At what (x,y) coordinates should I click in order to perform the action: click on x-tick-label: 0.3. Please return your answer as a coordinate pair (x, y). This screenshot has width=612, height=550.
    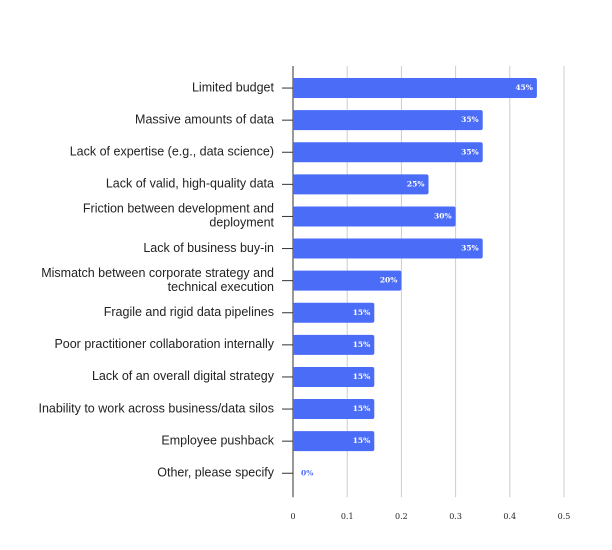
    Looking at the image, I should click on (455, 516).